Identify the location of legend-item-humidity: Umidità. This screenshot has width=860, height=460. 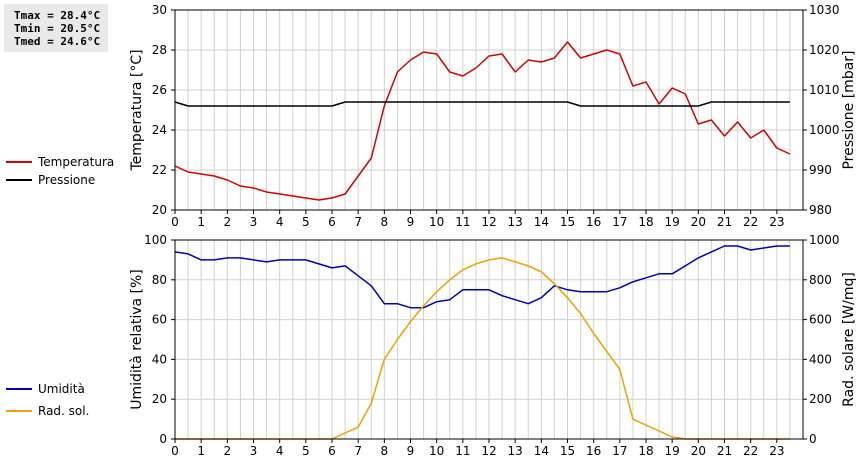
(45, 389).